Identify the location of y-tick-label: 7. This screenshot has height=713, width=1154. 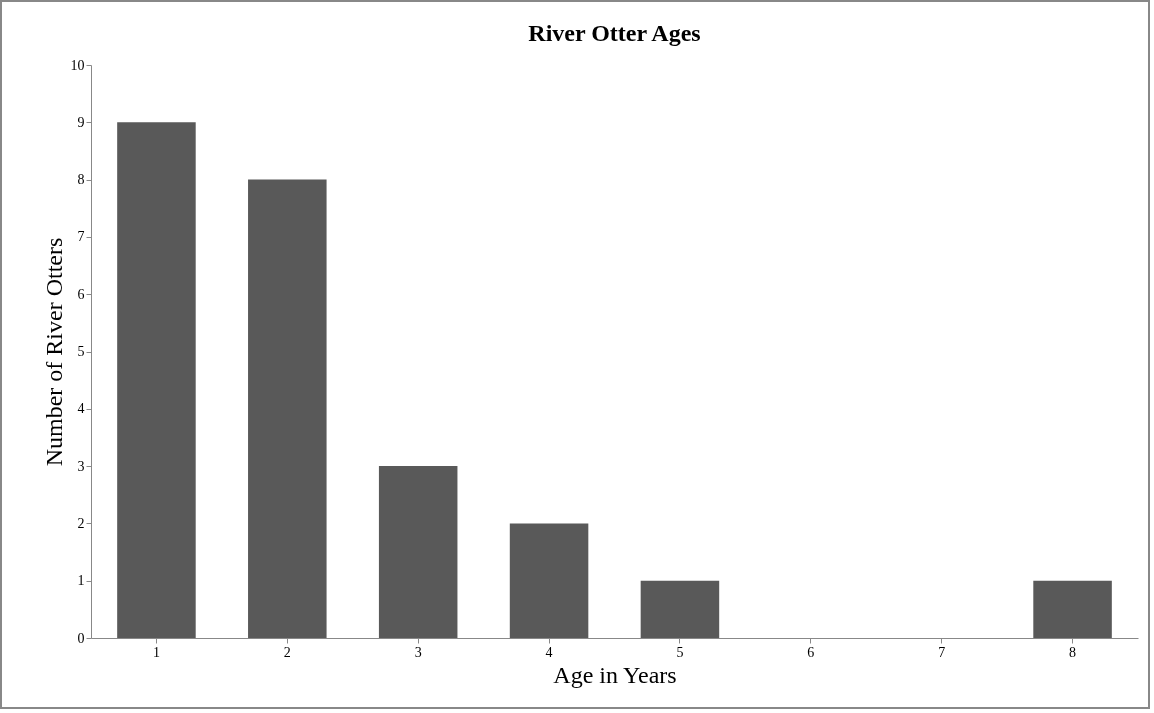
(81, 237).